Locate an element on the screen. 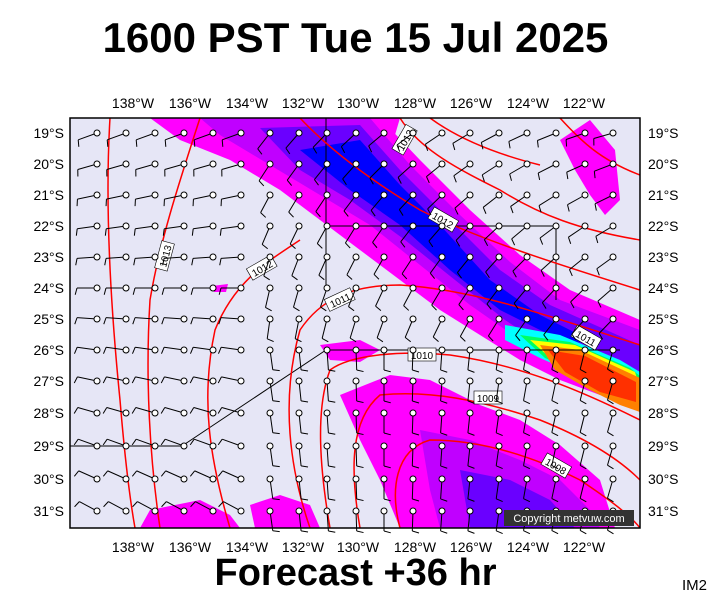 The width and height of the screenshot is (711, 600). rain-band-south-mid is located at coordinates (510, 479).